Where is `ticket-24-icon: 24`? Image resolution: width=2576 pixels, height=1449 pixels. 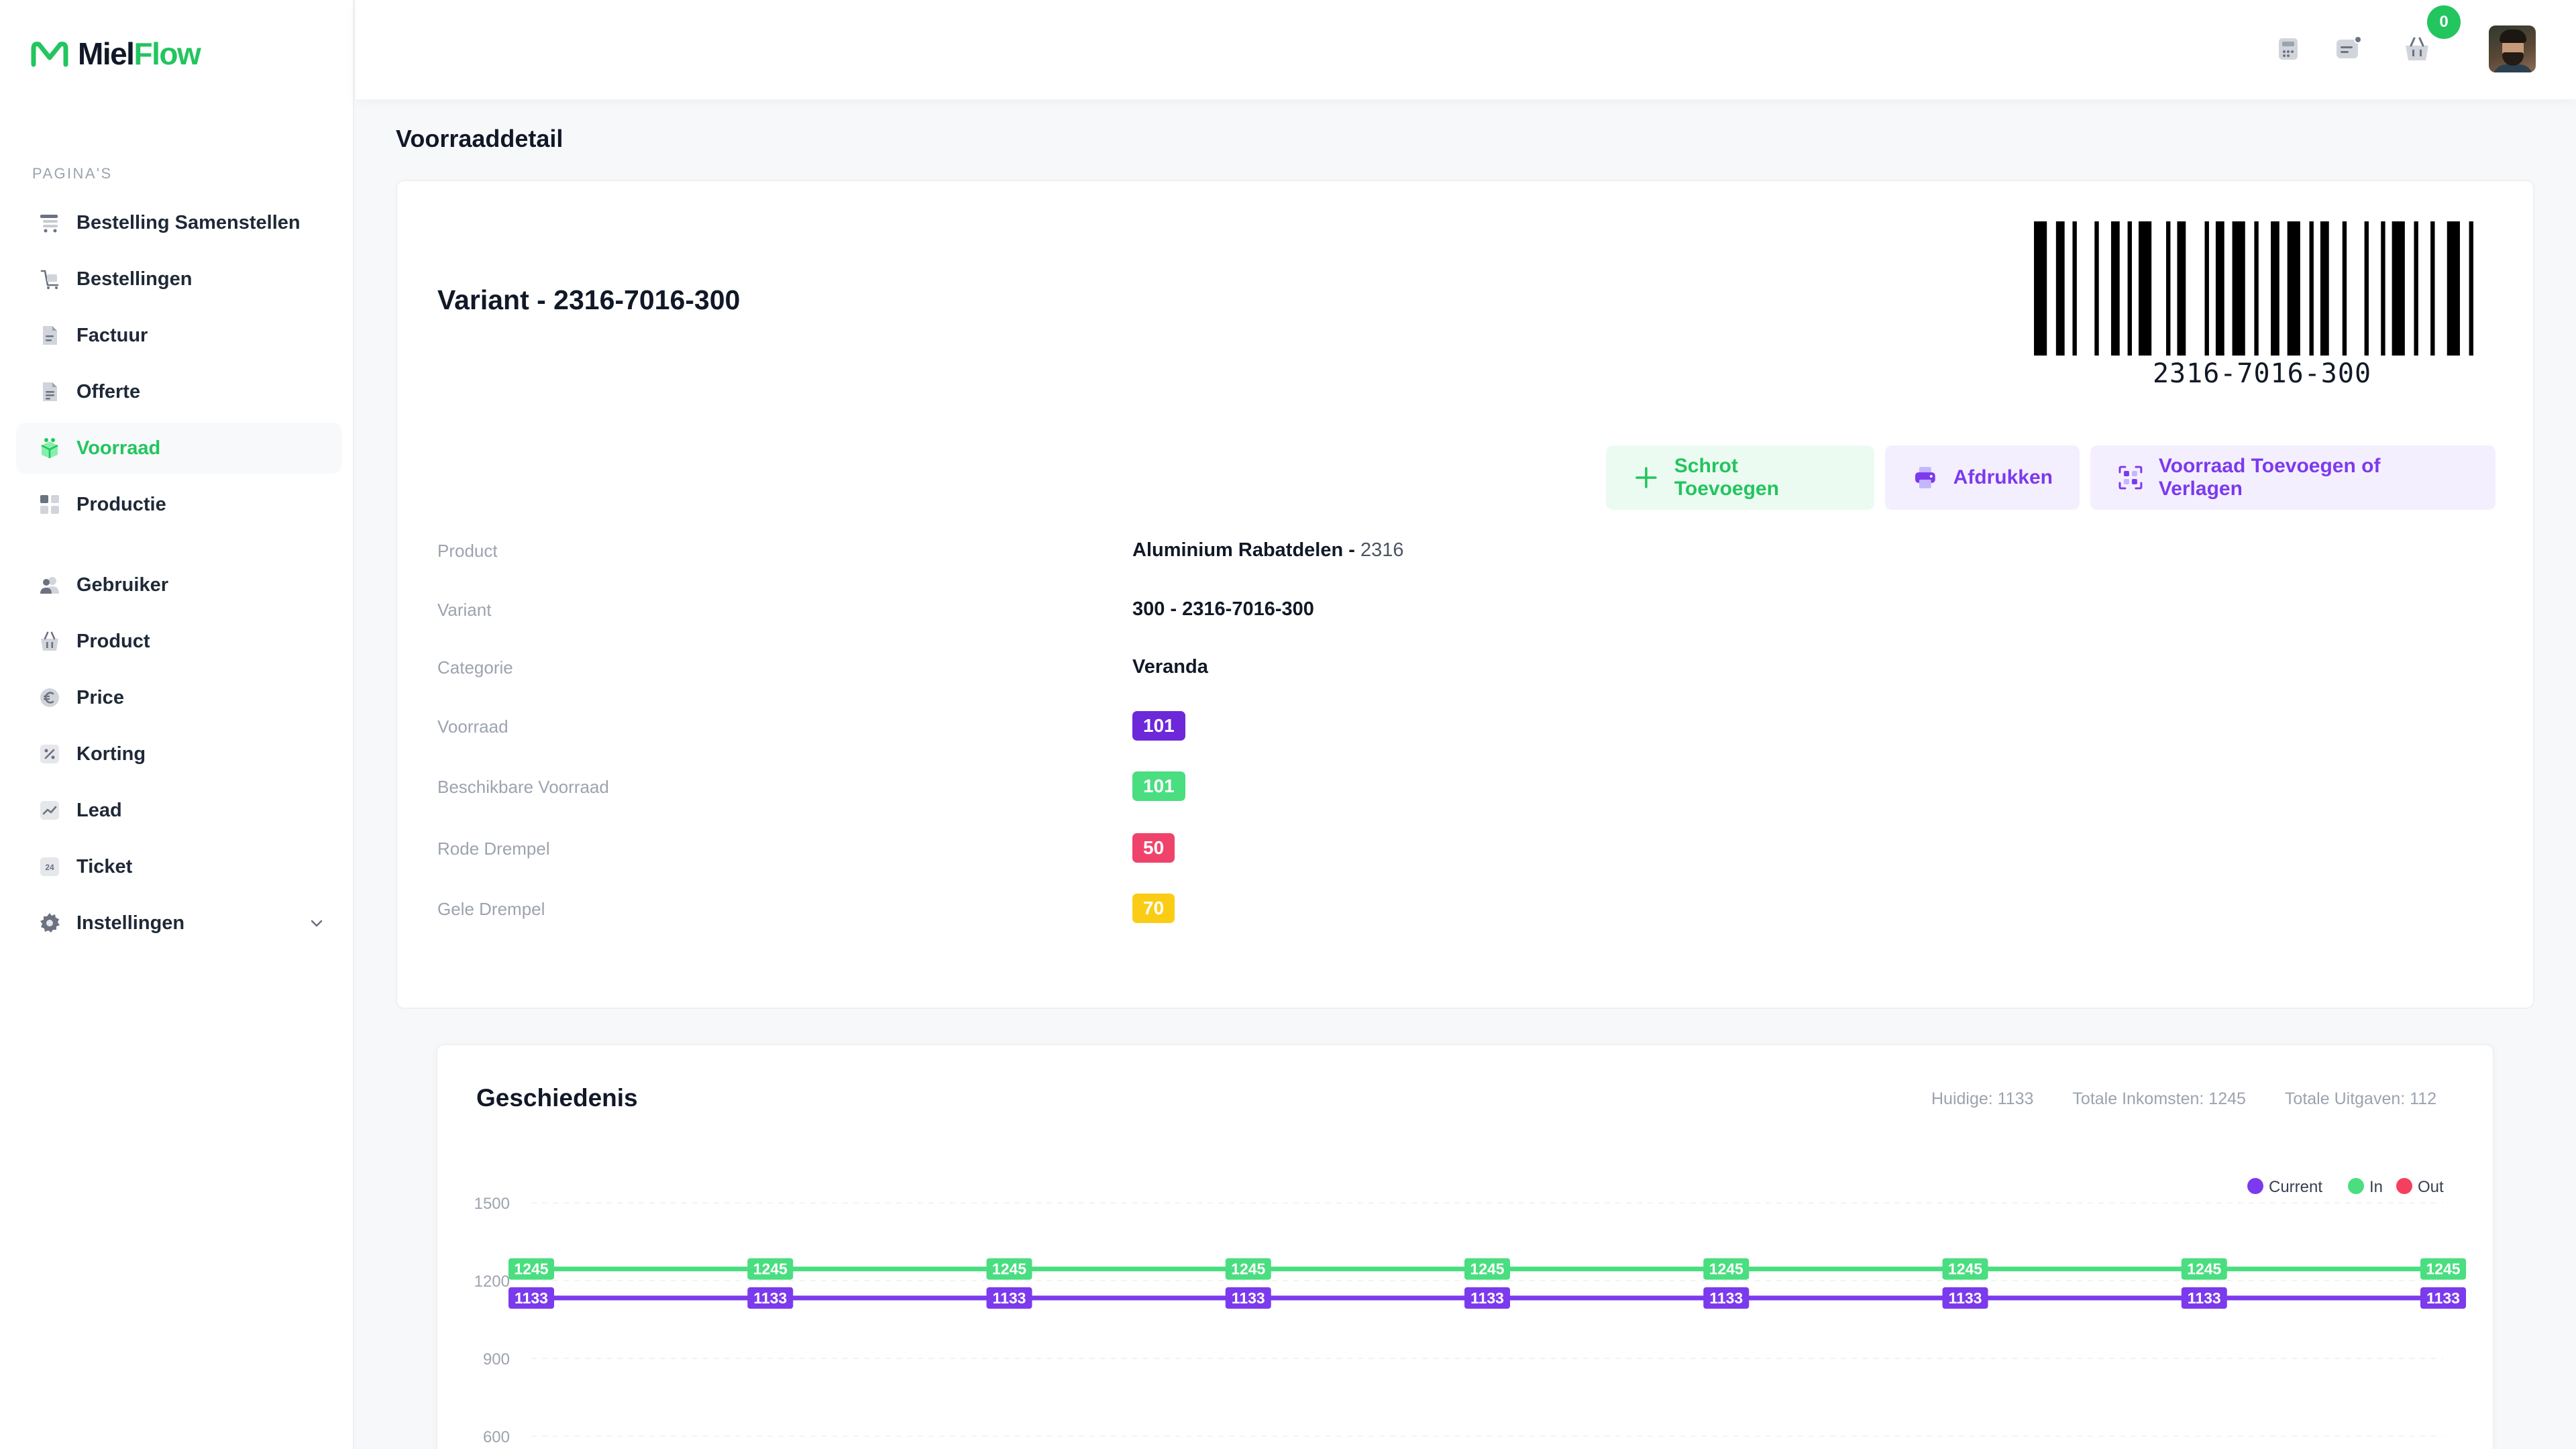
ticket-24-icon: 24 is located at coordinates (50, 867).